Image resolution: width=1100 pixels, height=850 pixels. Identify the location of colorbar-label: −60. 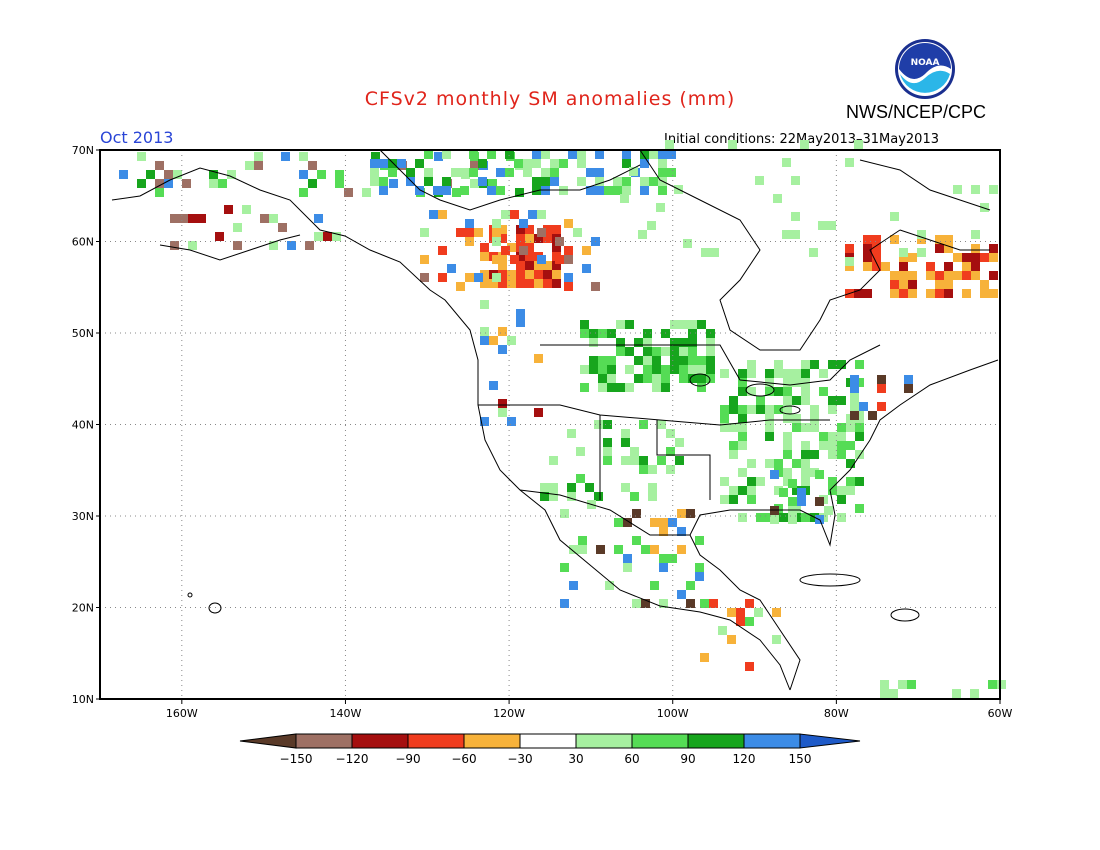
(463, 759).